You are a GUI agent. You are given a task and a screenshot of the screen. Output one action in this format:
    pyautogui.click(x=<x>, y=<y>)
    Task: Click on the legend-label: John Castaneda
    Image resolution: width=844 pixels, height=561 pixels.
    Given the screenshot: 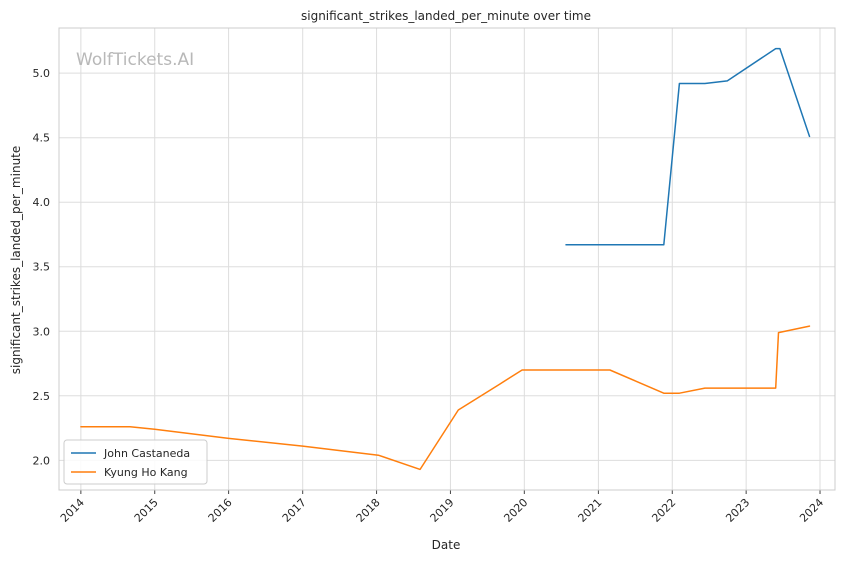 What is the action you would take?
    pyautogui.click(x=146, y=453)
    